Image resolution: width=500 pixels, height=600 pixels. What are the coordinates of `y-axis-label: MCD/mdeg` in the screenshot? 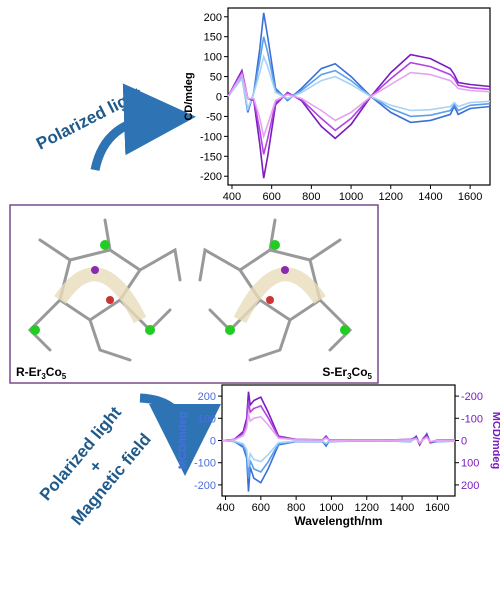 It's located at (183, 440).